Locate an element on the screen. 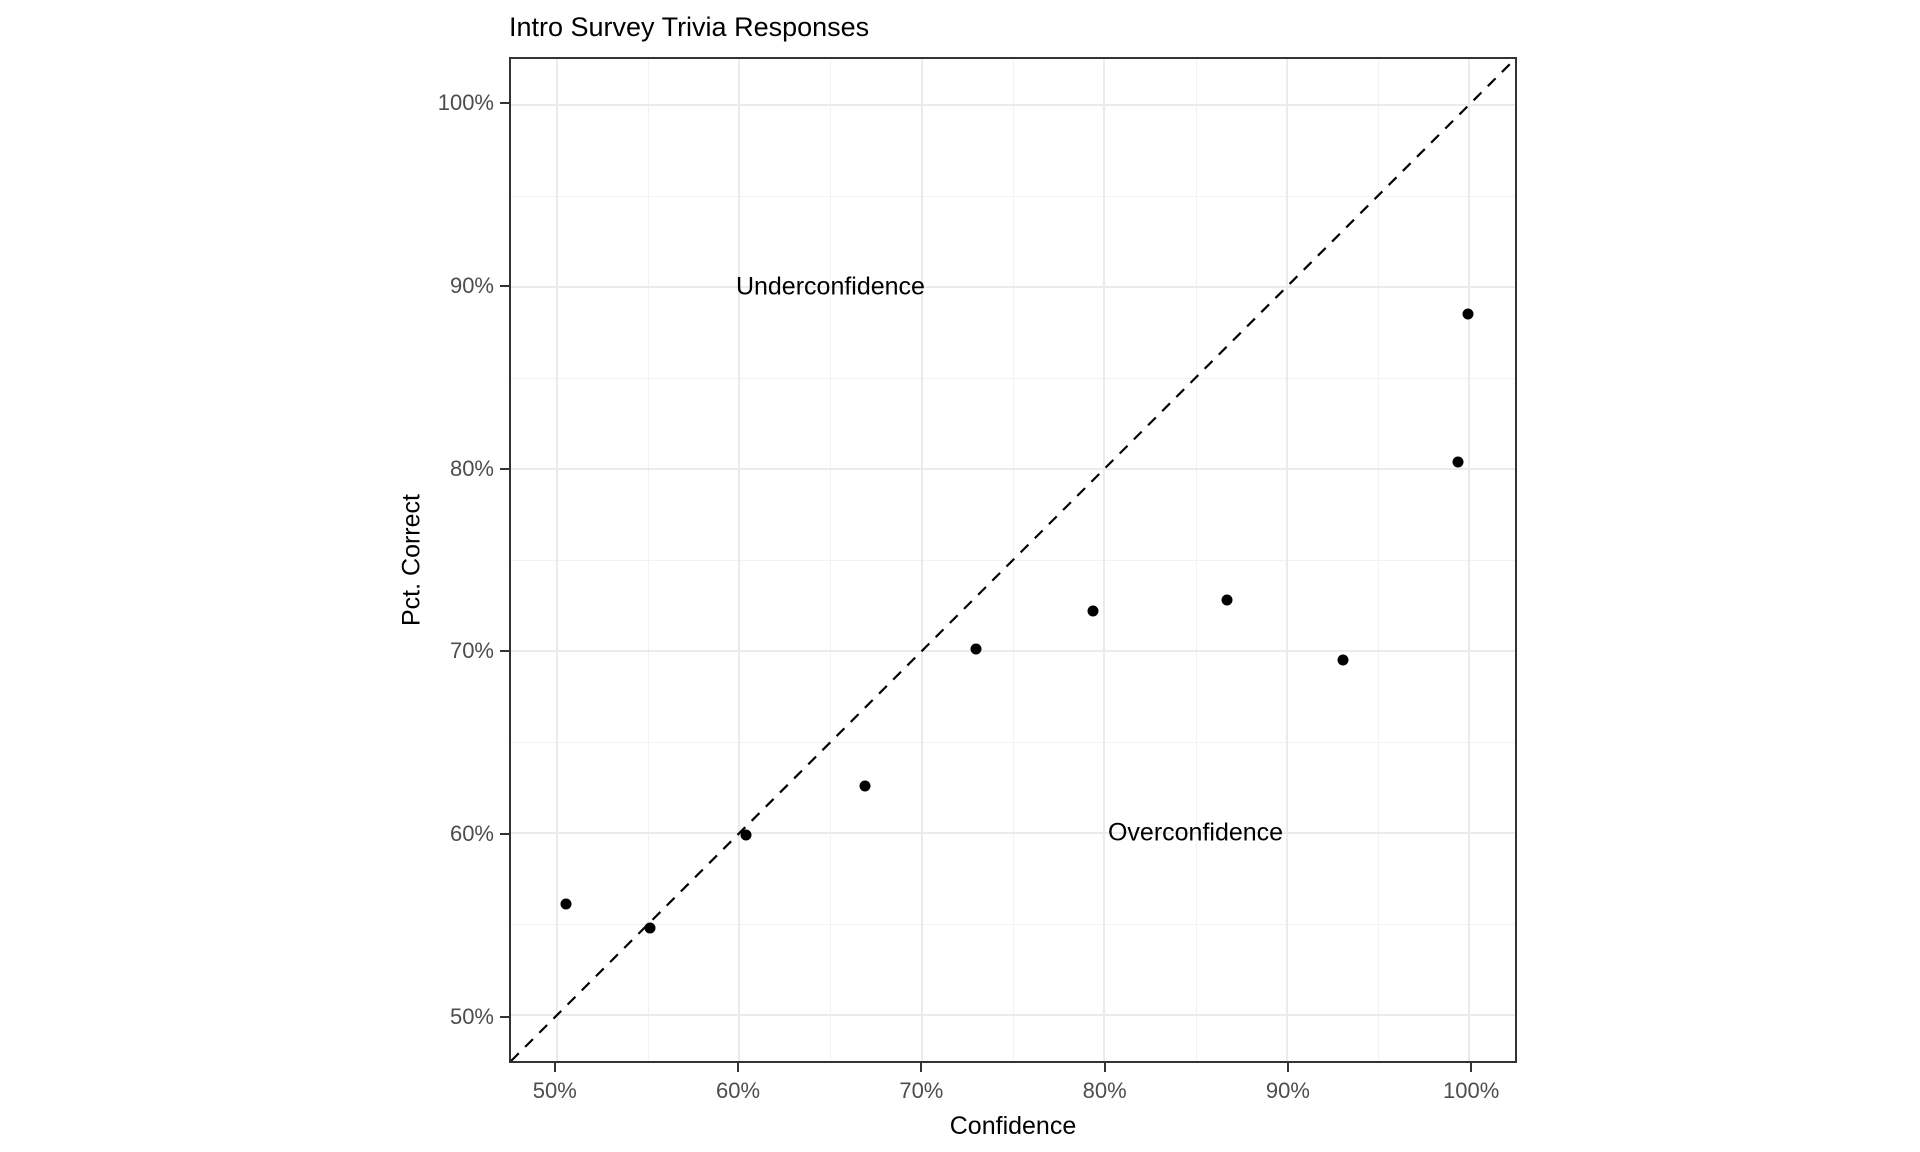 Image resolution: width=1920 pixels, height=1152 pixels. annotation-overconfidence: Overconfidence is located at coordinates (1195, 832).